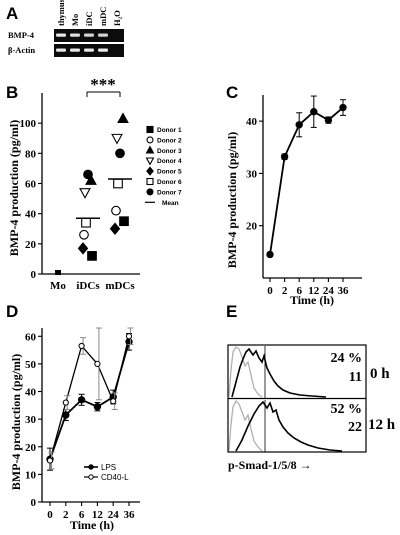 Image resolution: width=400 pixels, height=535 pixels. I want to click on panel-d-series, so click(90, 399).